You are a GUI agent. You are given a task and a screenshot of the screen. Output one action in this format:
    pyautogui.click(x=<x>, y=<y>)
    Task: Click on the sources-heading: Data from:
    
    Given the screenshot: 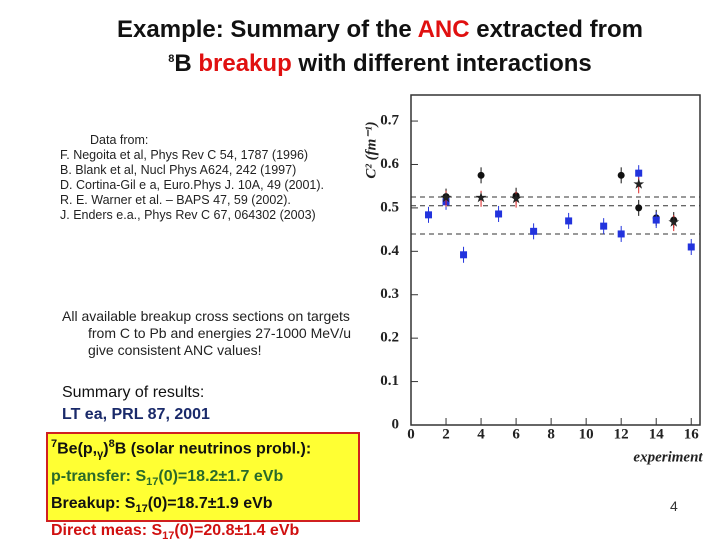 What is the action you would take?
    pyautogui.click(x=119, y=140)
    